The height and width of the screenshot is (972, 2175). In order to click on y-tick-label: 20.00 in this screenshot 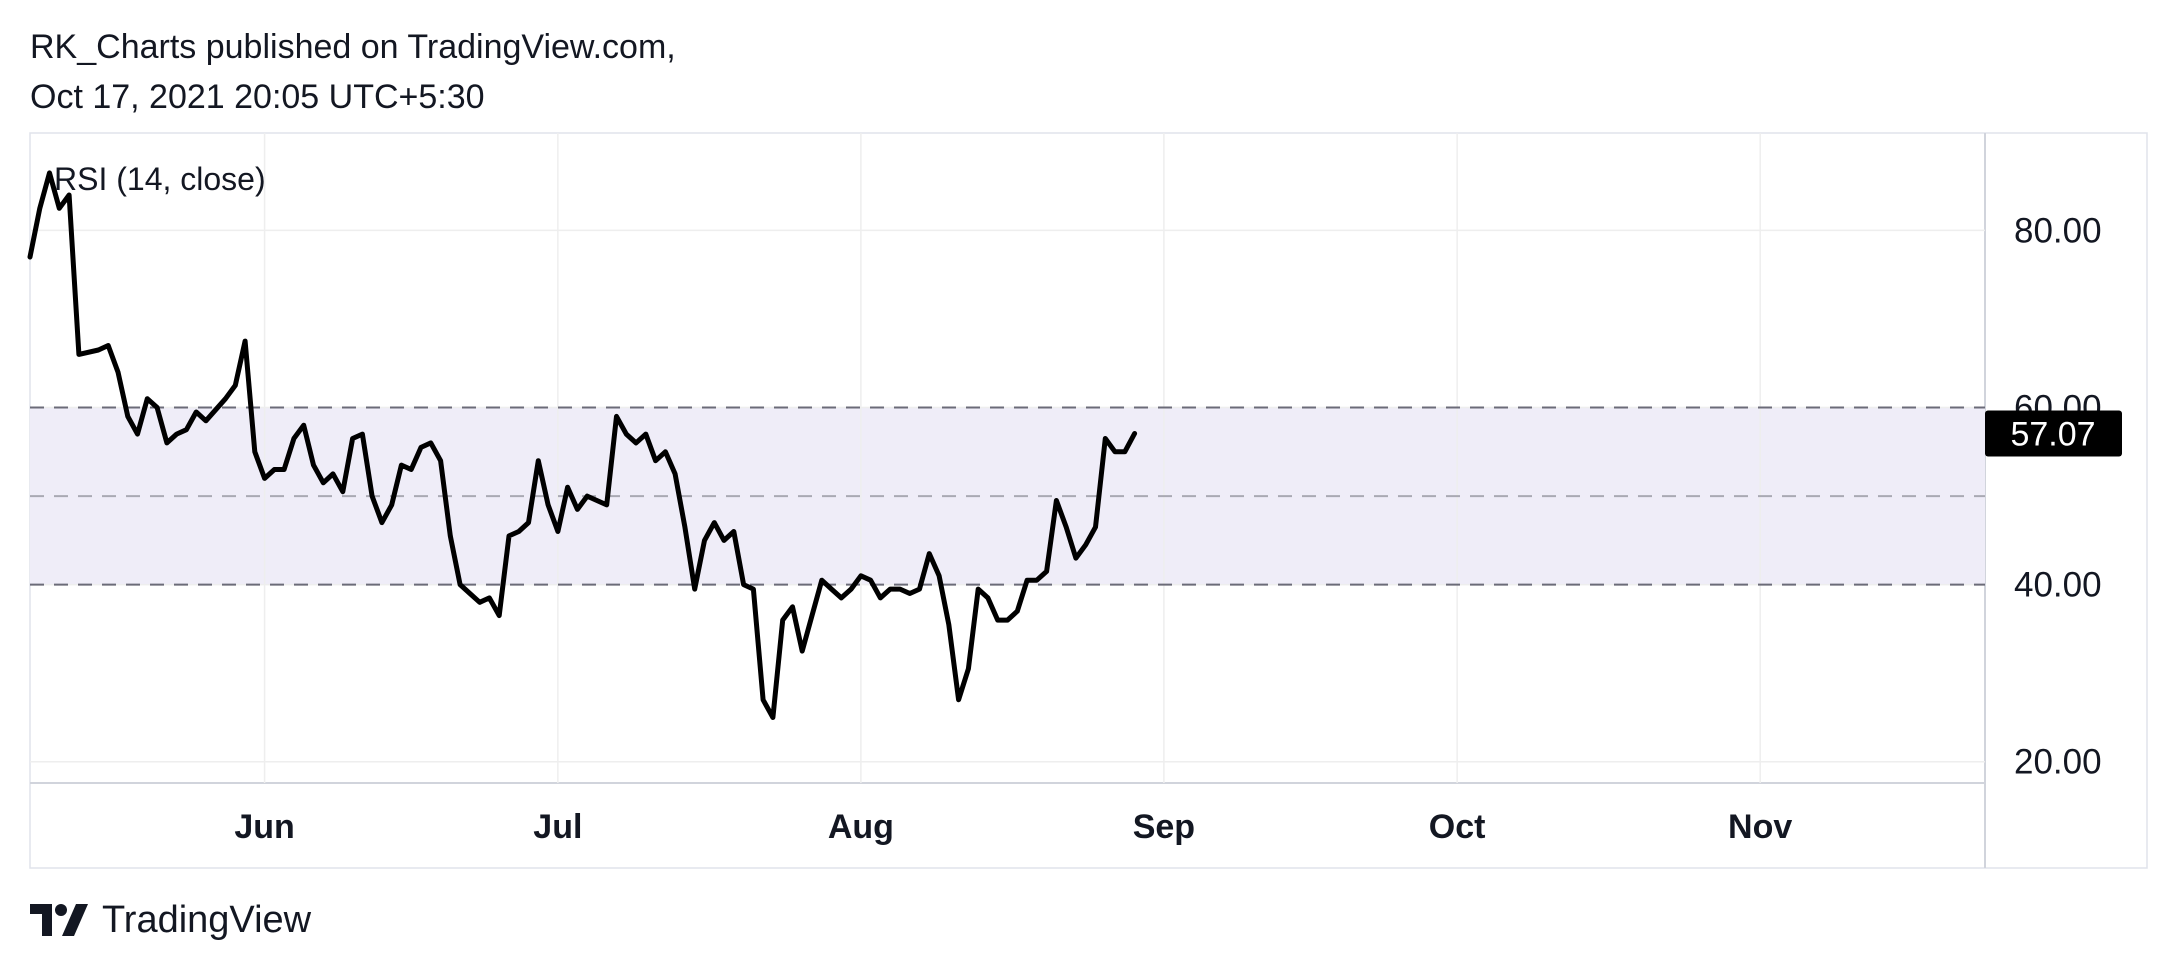, I will do `click(2058, 762)`.